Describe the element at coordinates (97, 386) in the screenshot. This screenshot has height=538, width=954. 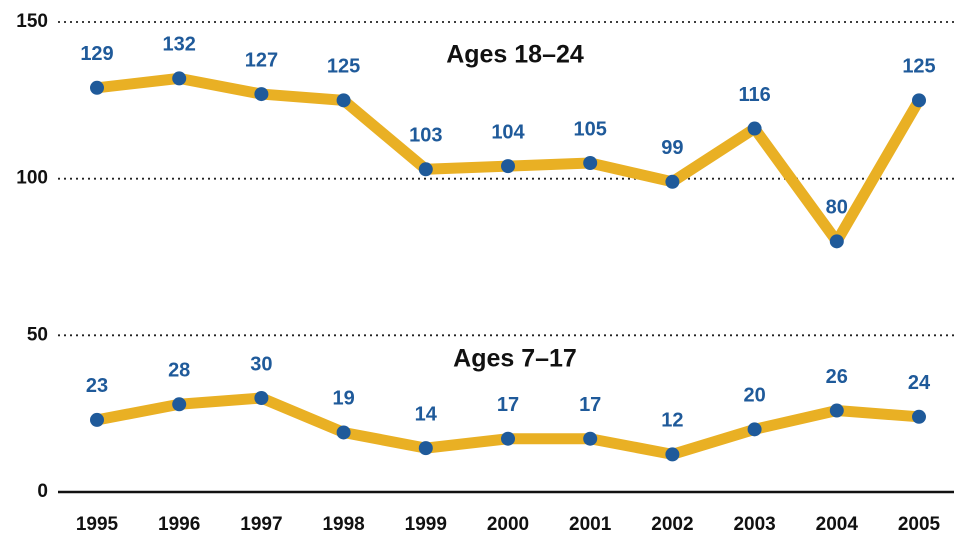
I see `data-label: 23` at that location.